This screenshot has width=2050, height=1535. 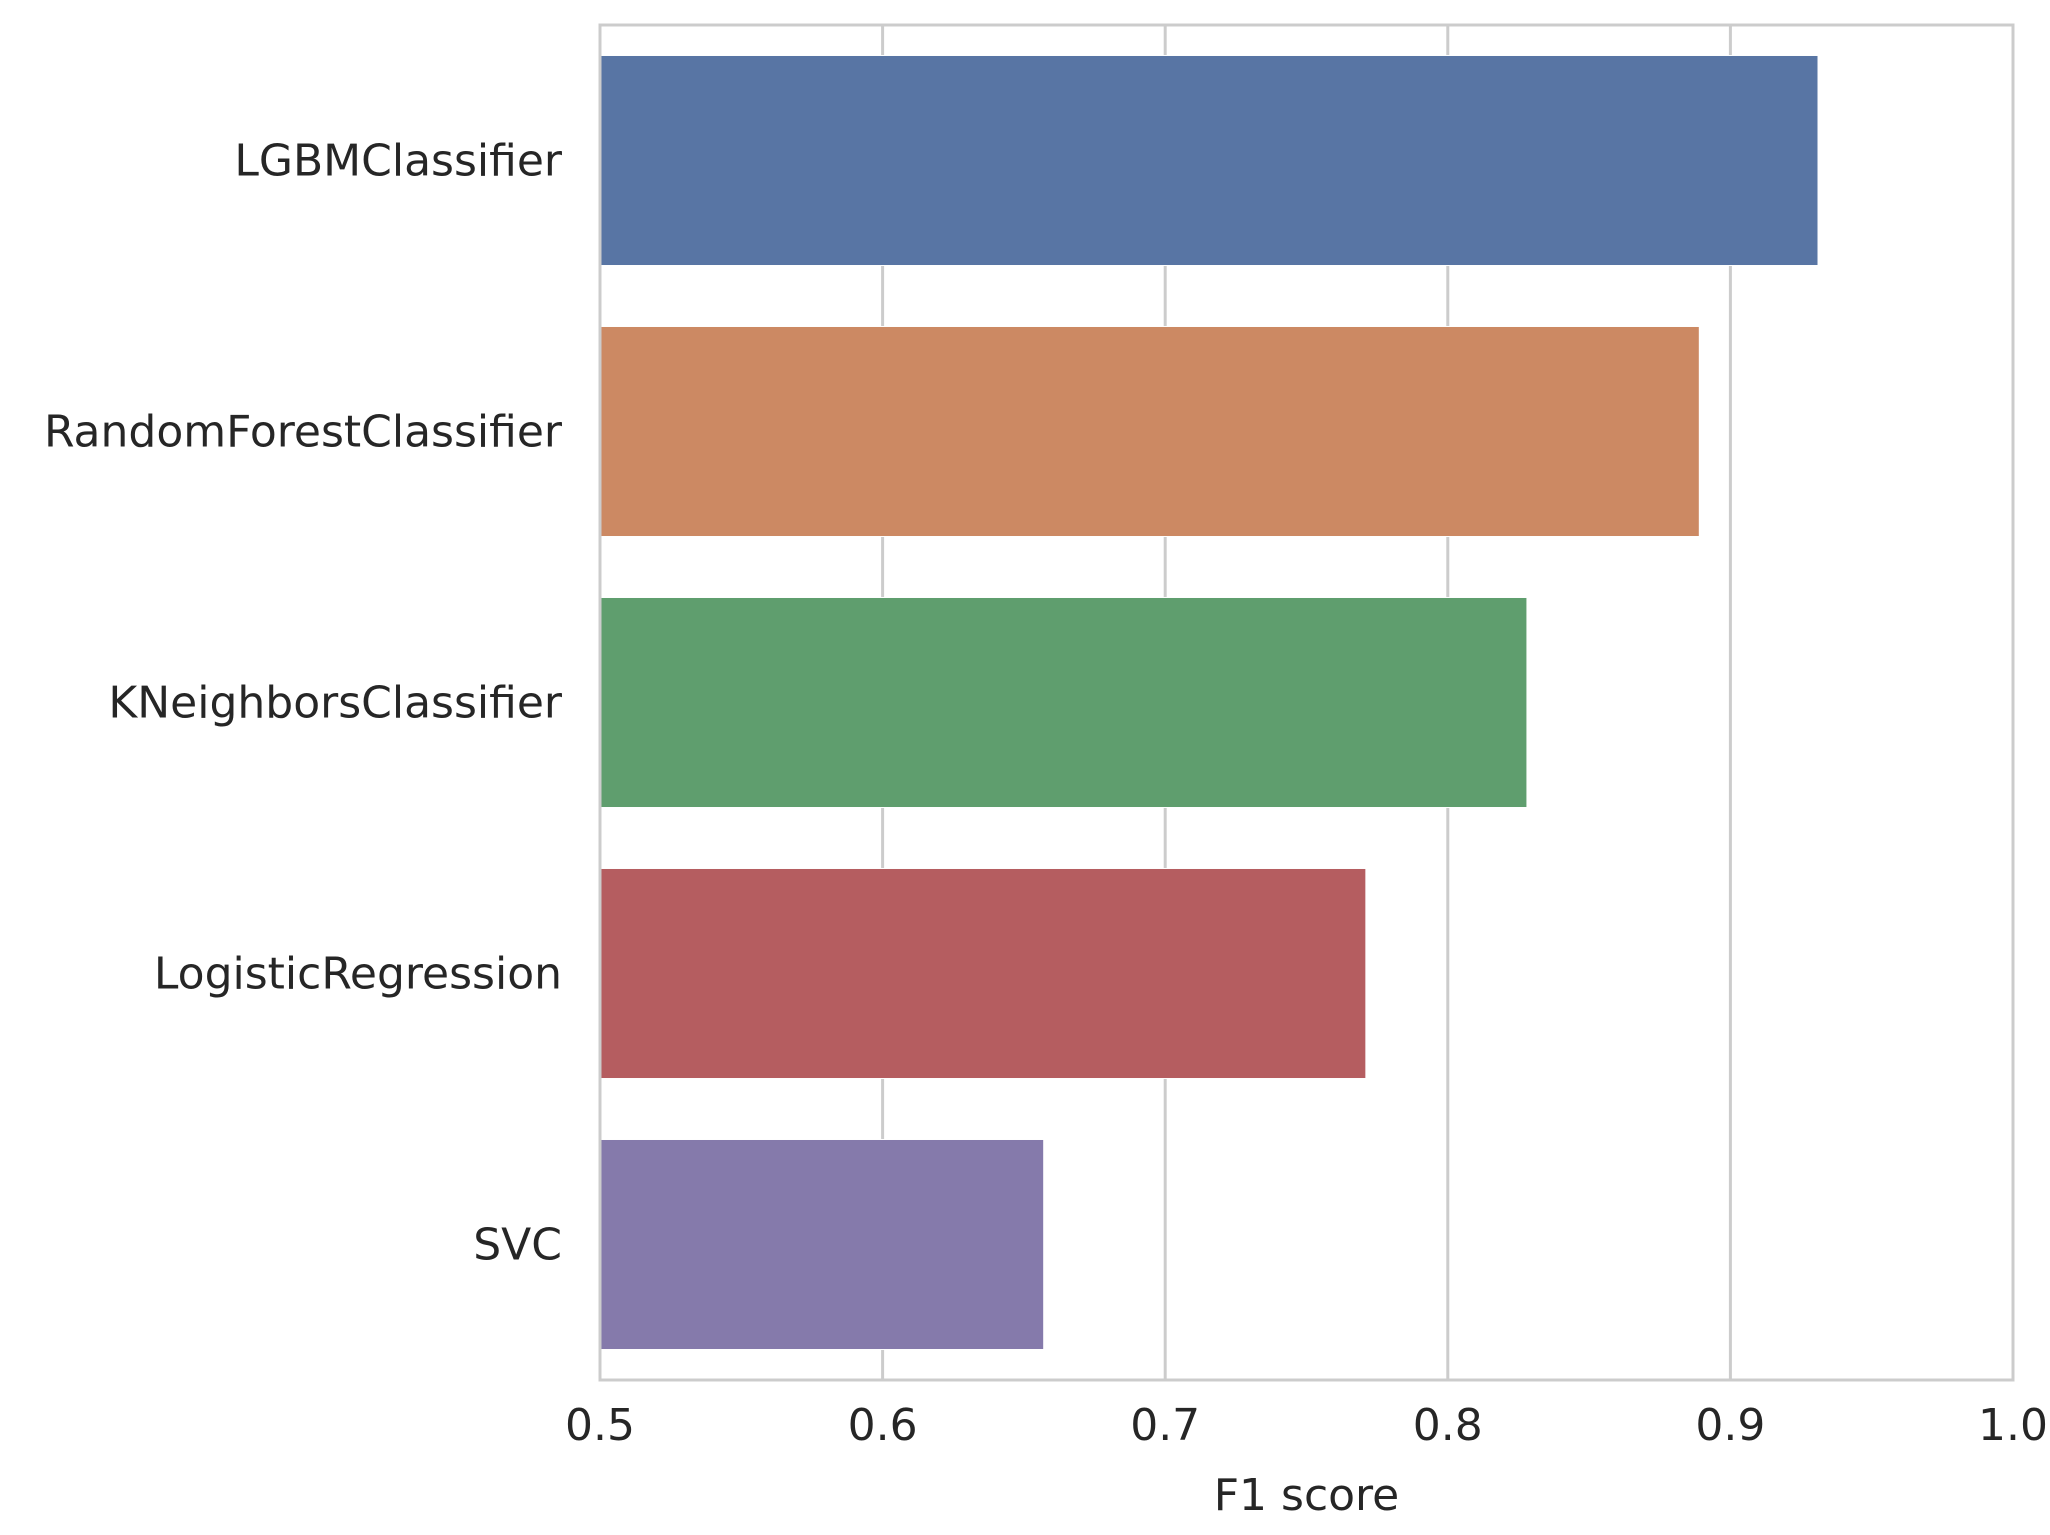 I want to click on bar-lgbmclassifier, so click(x=1209, y=160).